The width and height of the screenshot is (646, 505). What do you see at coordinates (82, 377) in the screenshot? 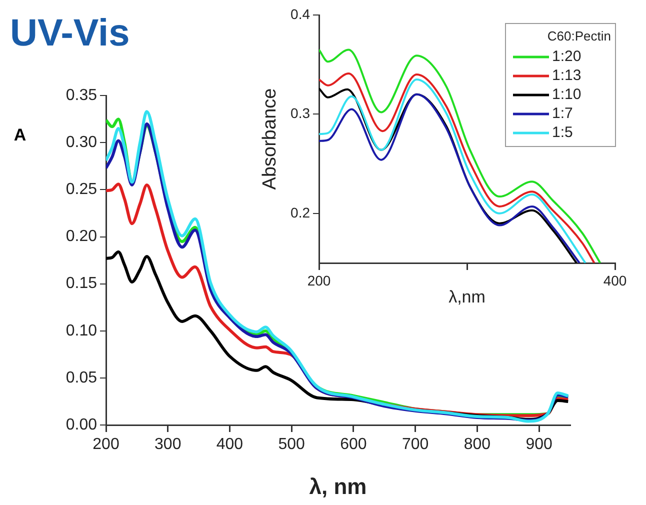
I see `y-tick-label: 0.05` at bounding box center [82, 377].